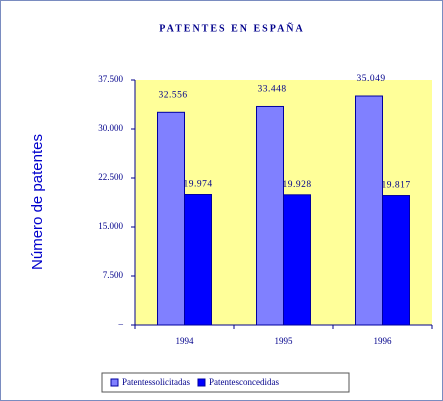  I want to click on x-tick-label: 1995, so click(284, 341).